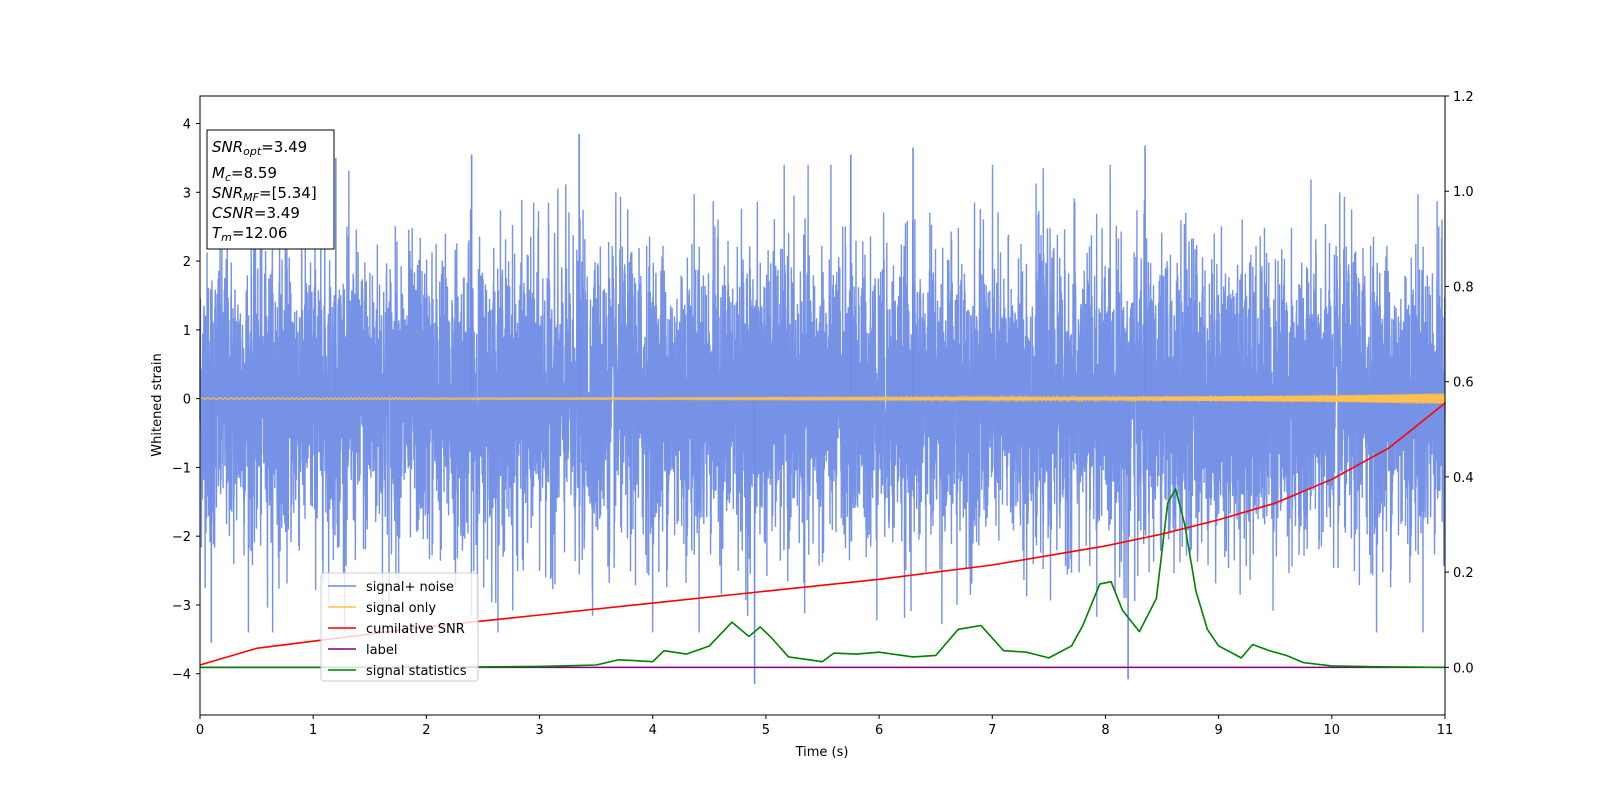  I want to click on annotation-line: Mc=8.59, so click(244, 174).